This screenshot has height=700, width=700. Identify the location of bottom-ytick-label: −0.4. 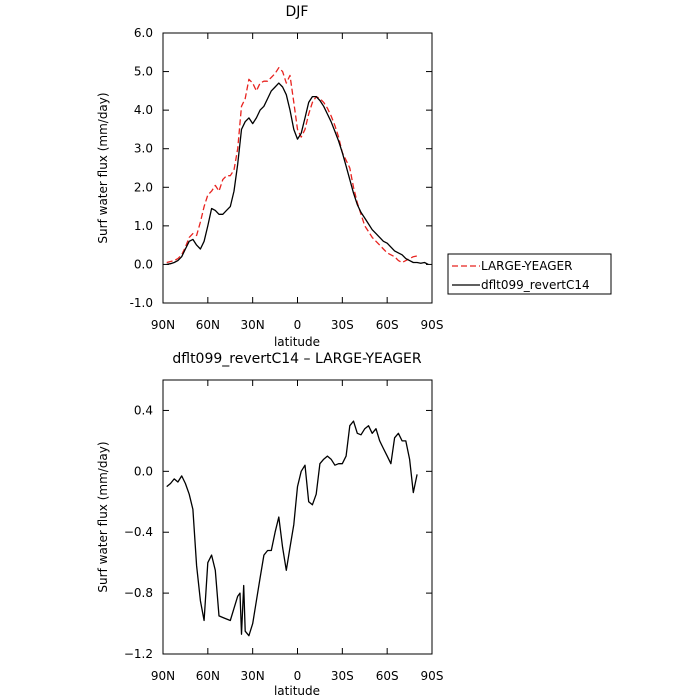
(138, 532).